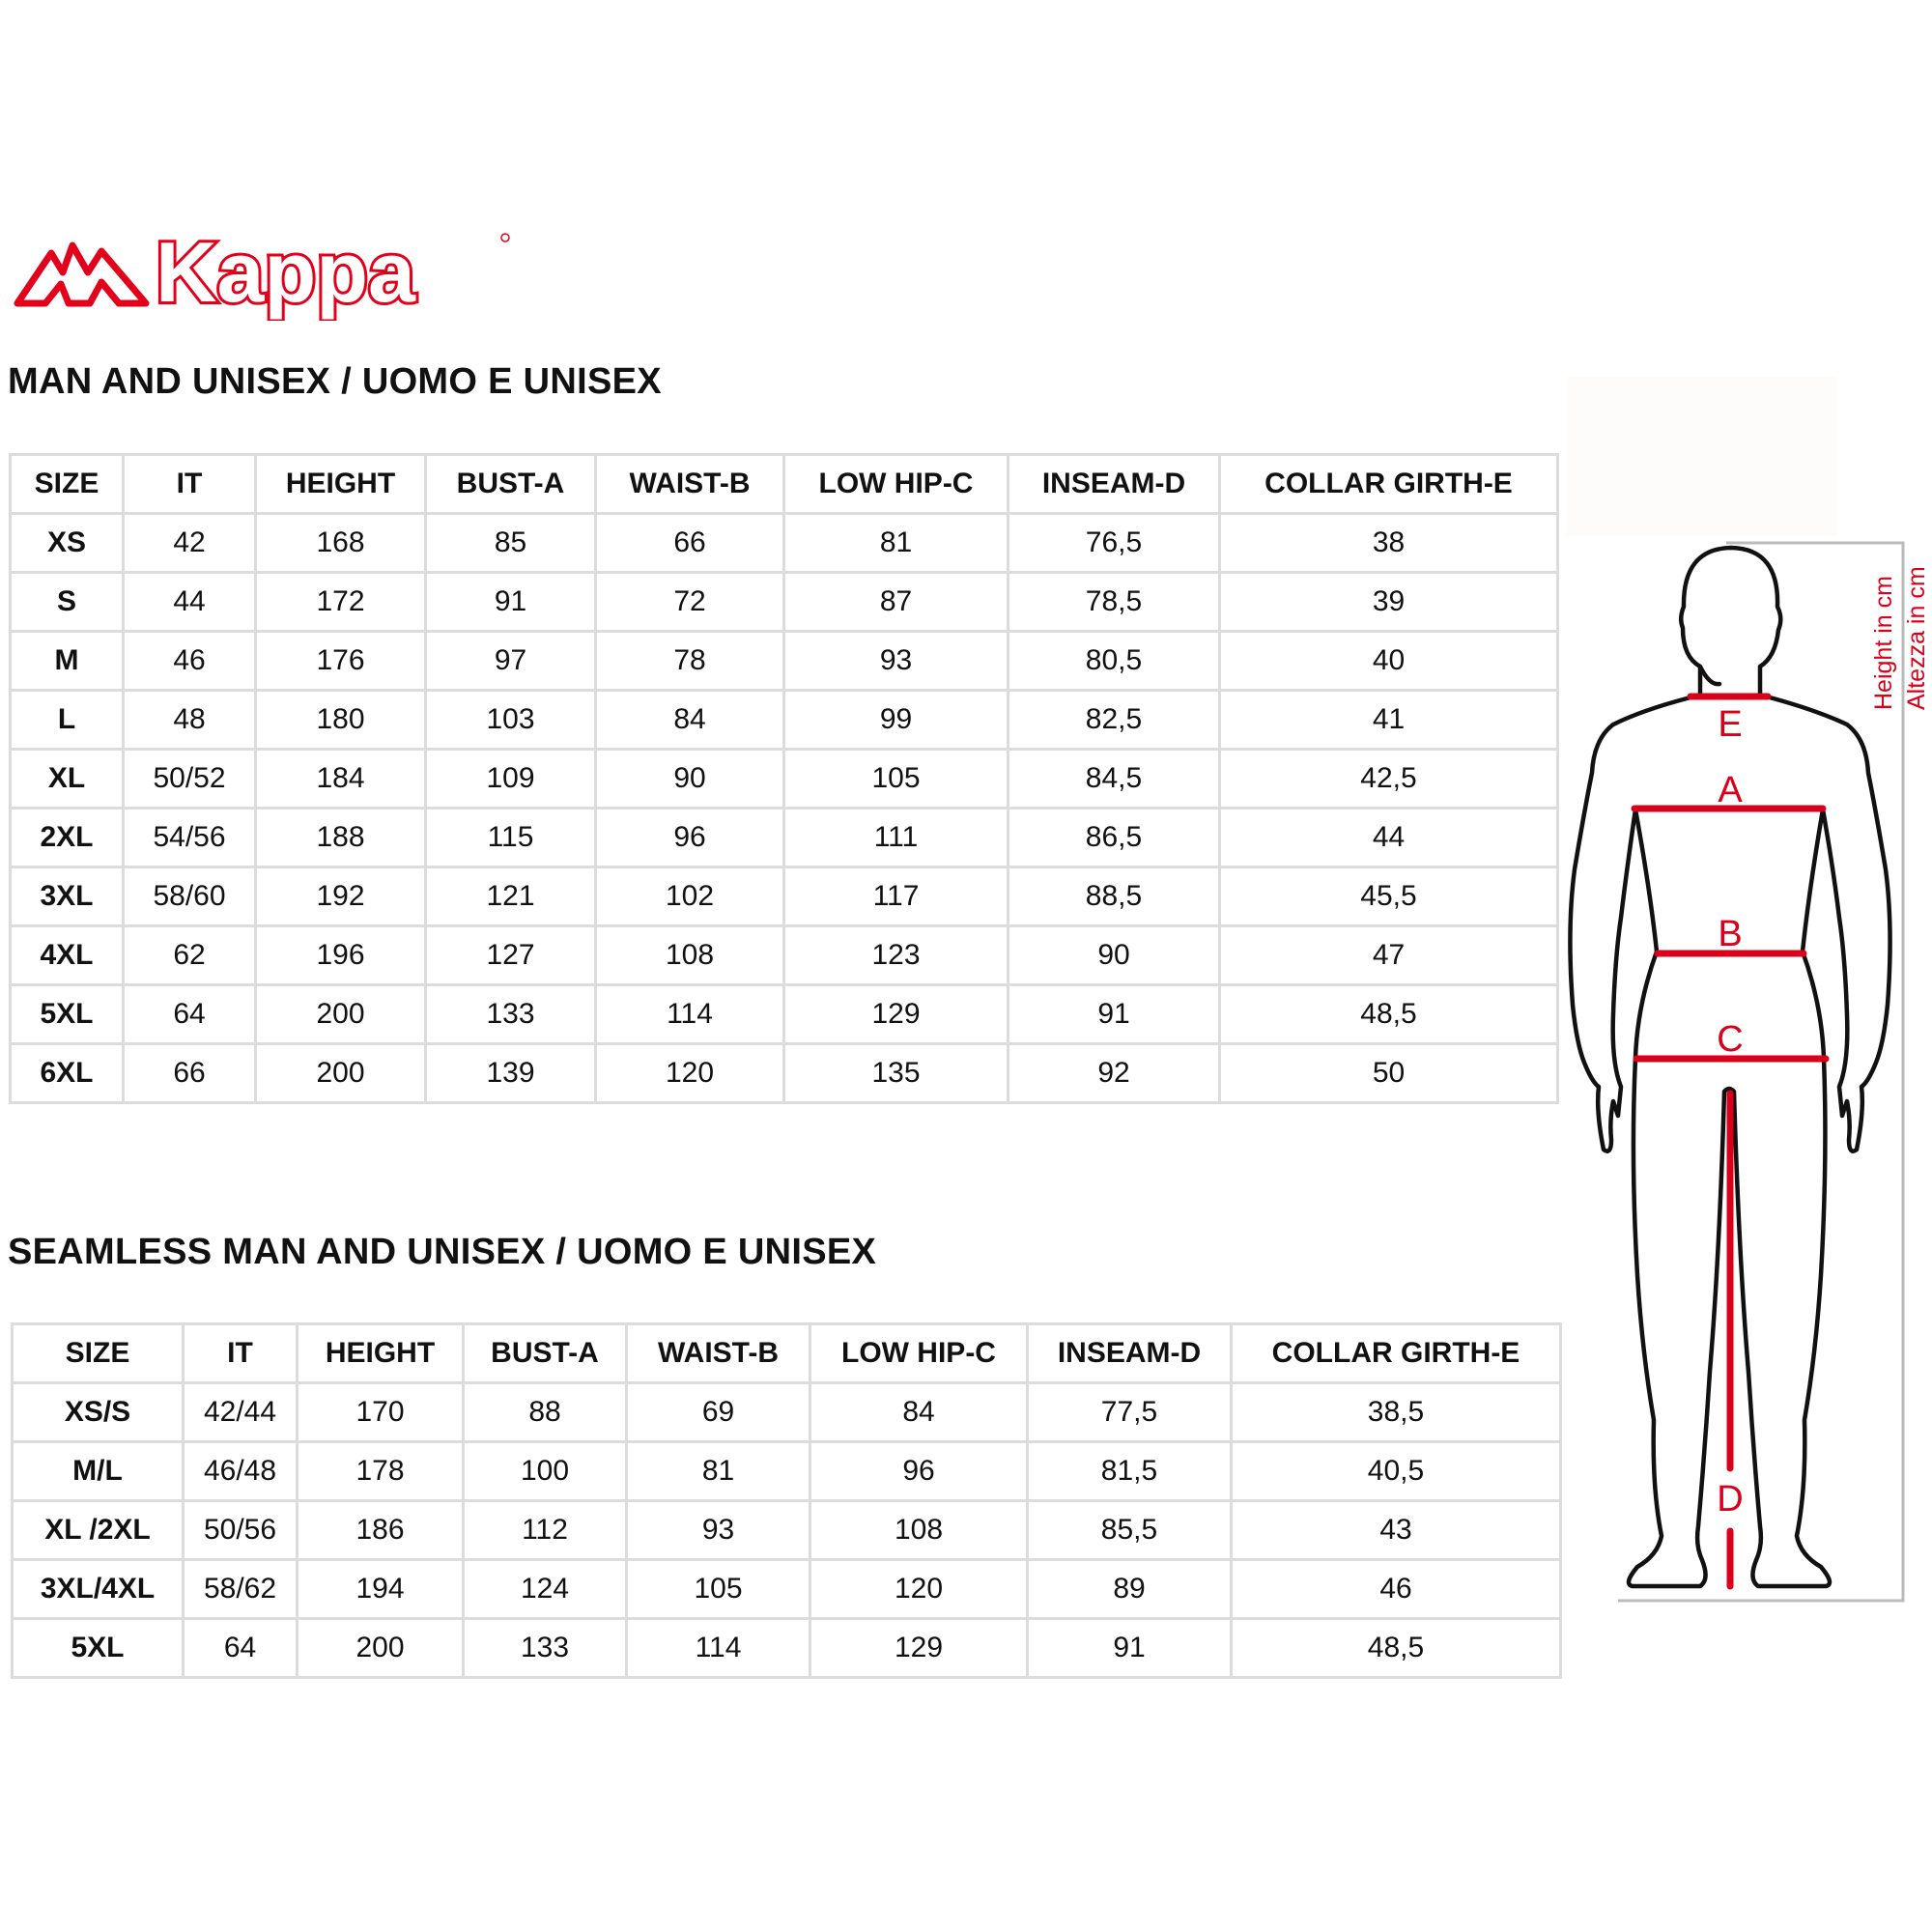 This screenshot has height=1932, width=1932. I want to click on label-e: E, so click(1730, 724).